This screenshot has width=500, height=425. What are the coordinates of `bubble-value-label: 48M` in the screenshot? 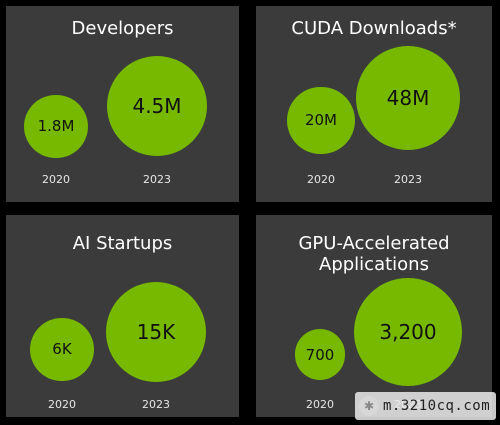 It's located at (408, 98).